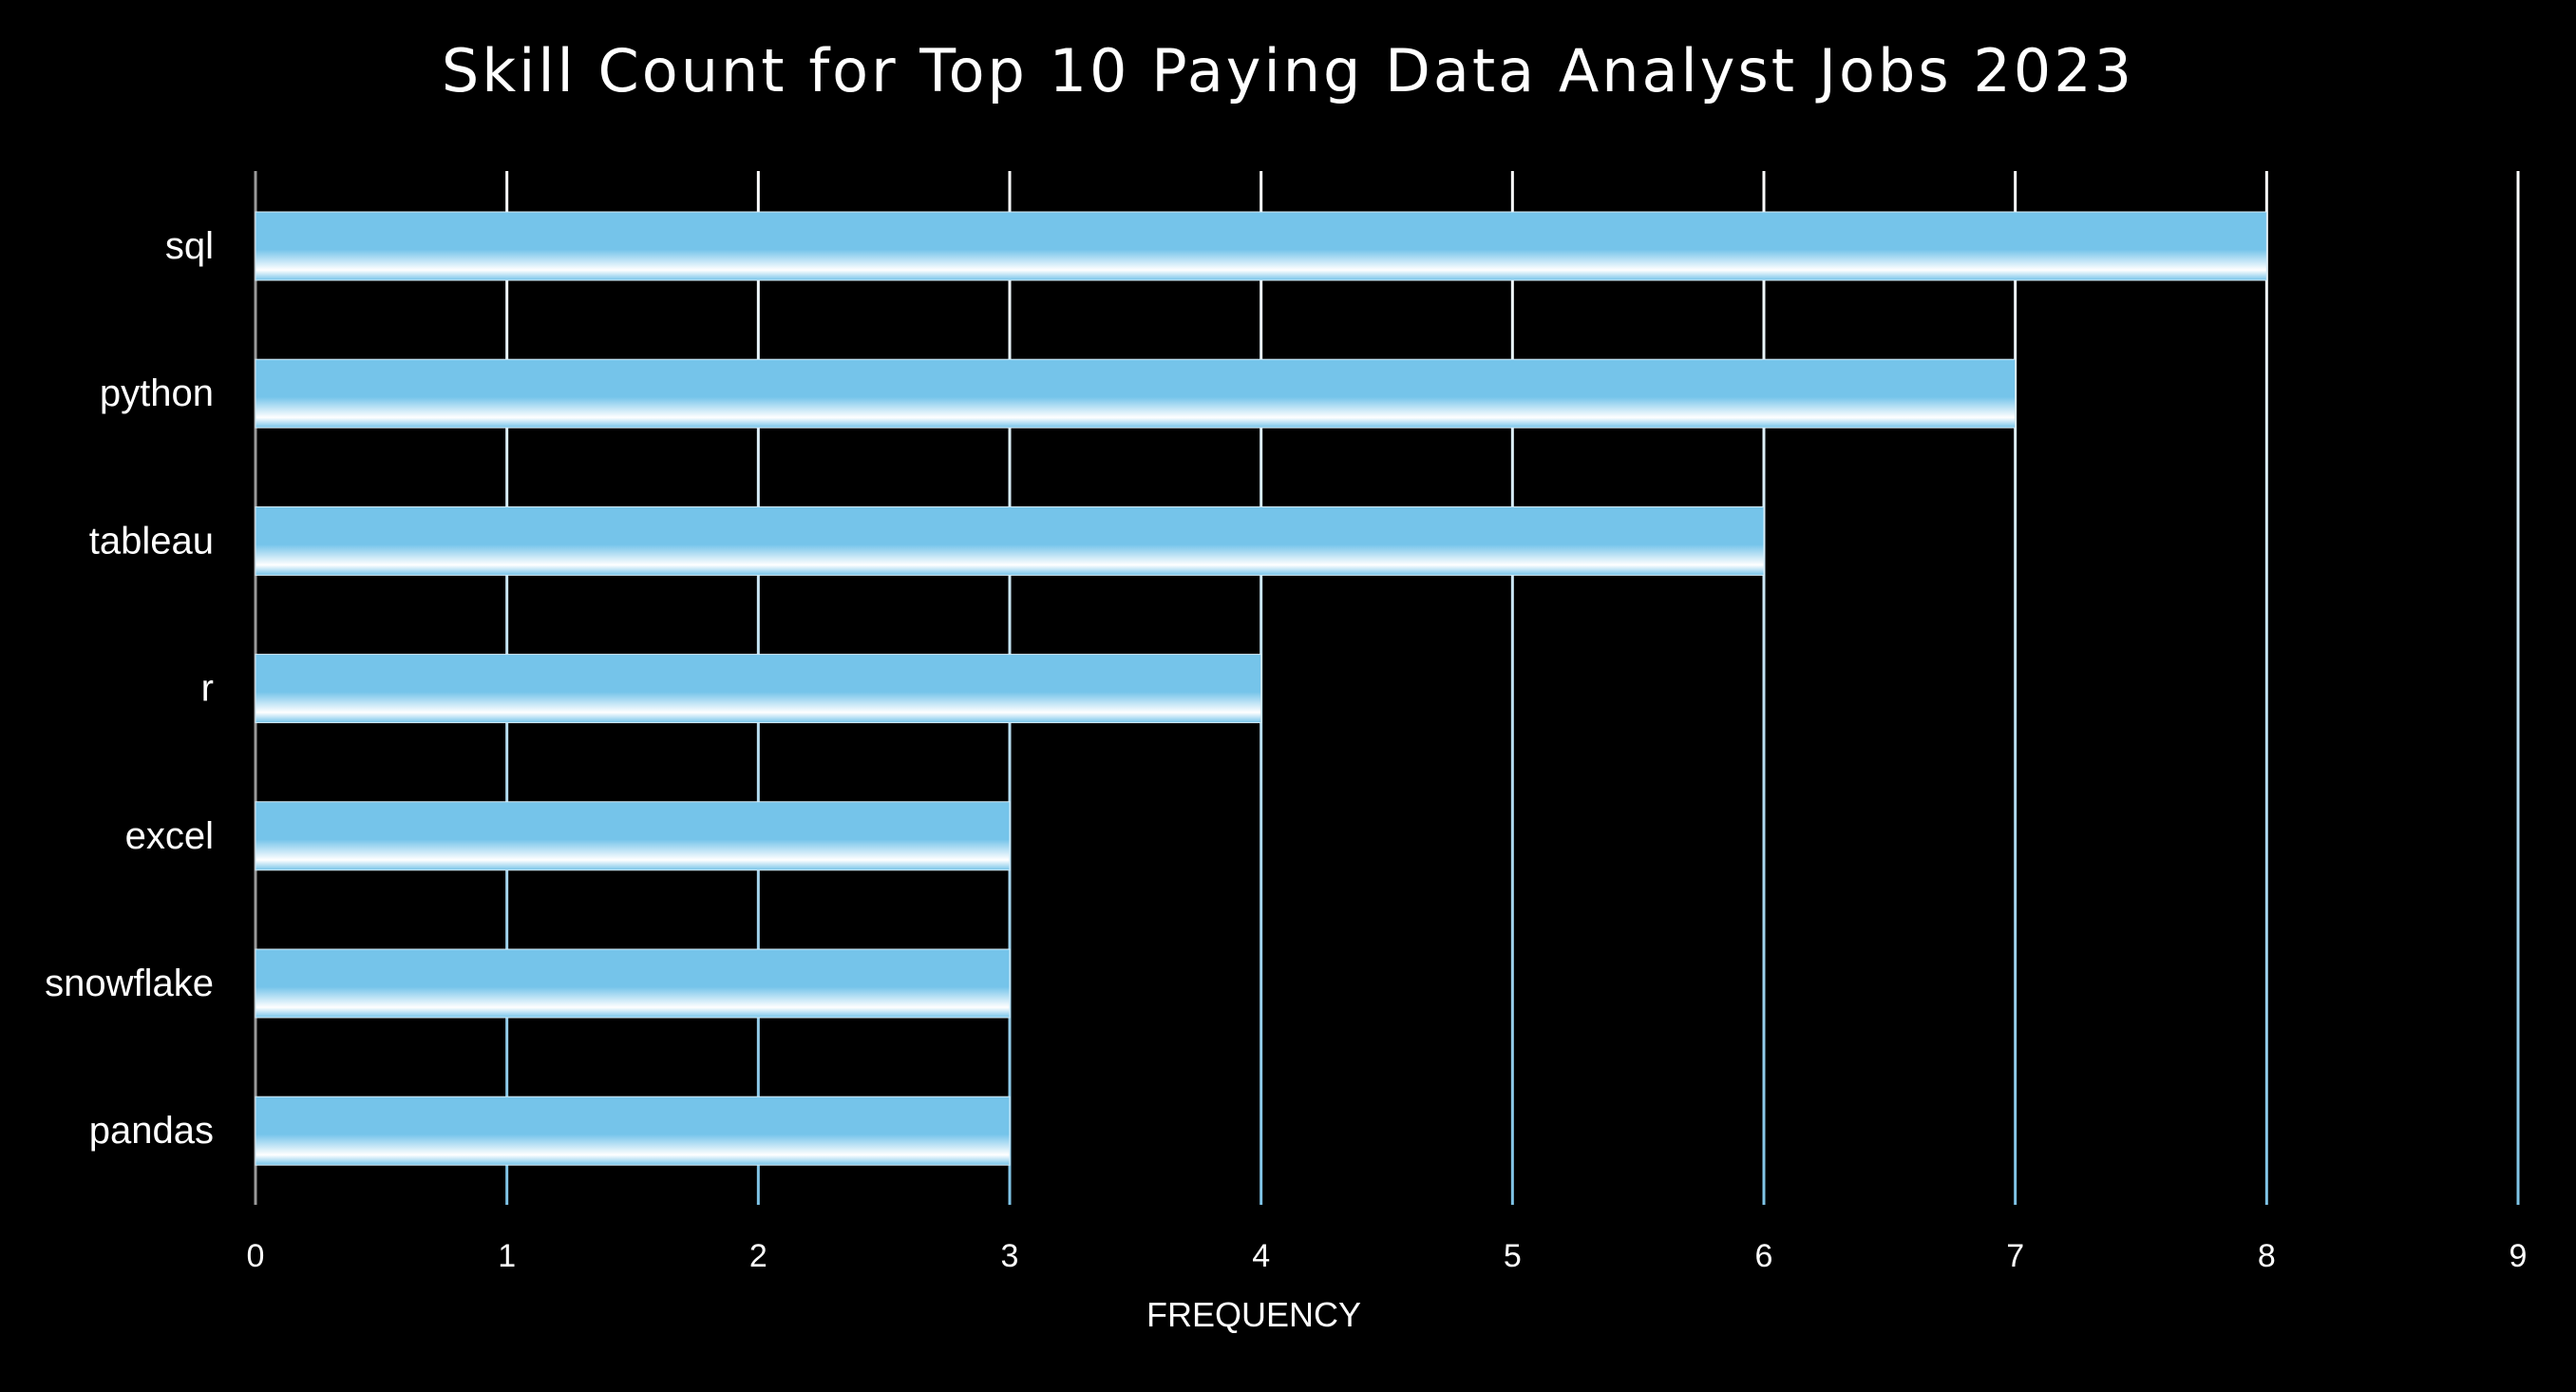  Describe the element at coordinates (758, 1256) in the screenshot. I see `x-tick-label: 2` at that location.